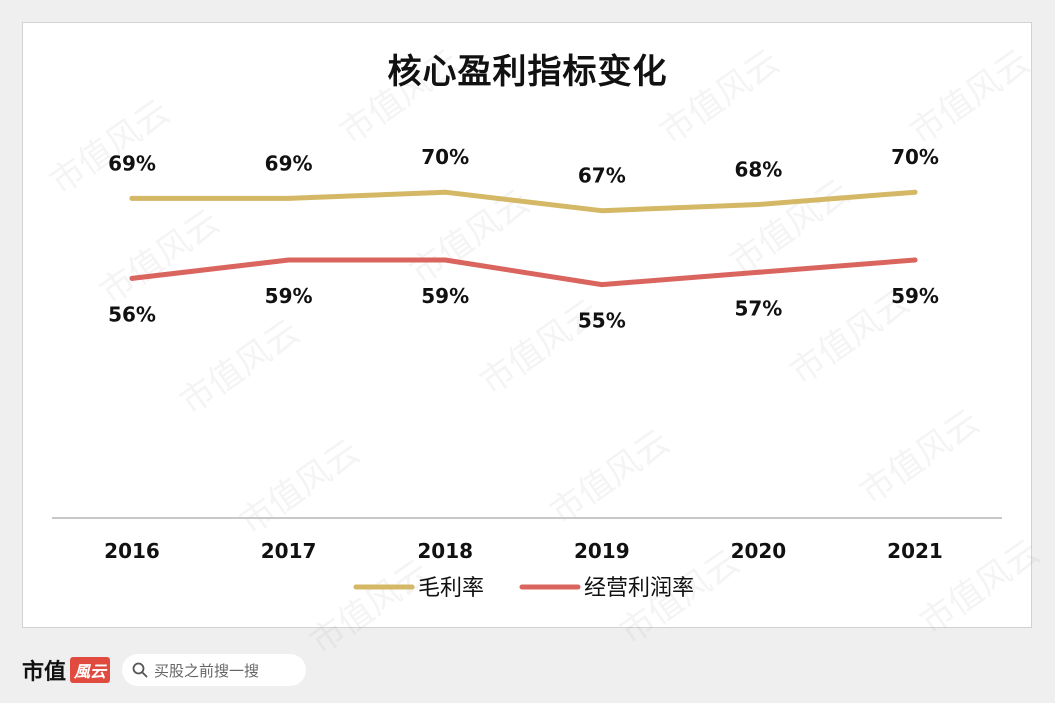 The height and width of the screenshot is (703, 1055). I want to click on data-label: 56%, so click(132, 314).